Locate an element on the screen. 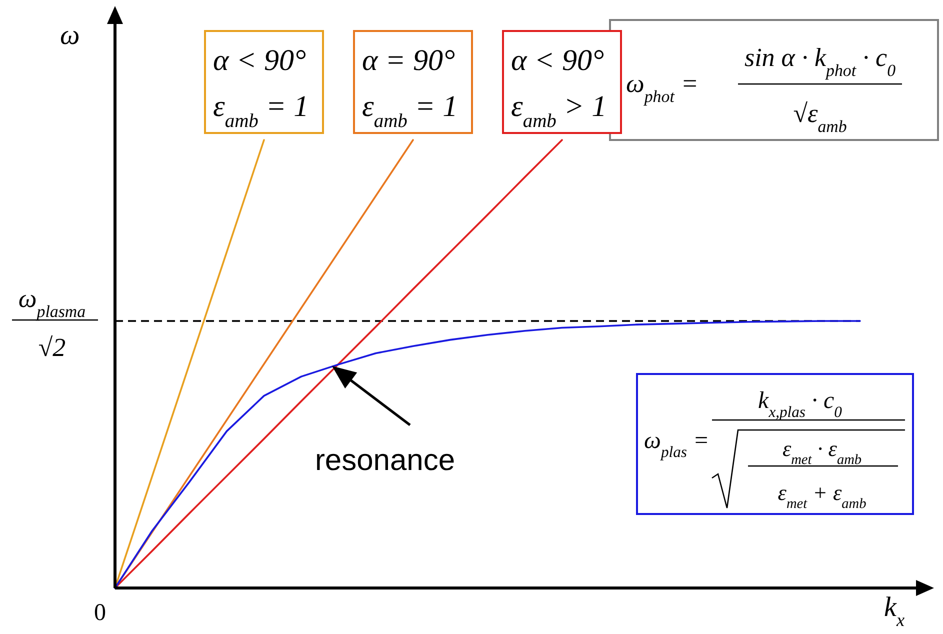 The width and height of the screenshot is (943, 634). annotation: ε$_{met}$ + ε$_{amb}$ is located at coordinates (822, 496).